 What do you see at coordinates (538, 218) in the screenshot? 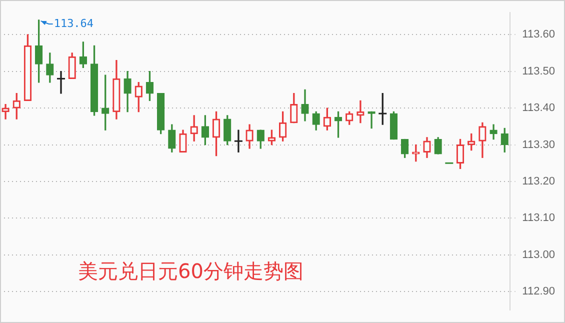
I see `y-tick-label: 113.10` at bounding box center [538, 218].